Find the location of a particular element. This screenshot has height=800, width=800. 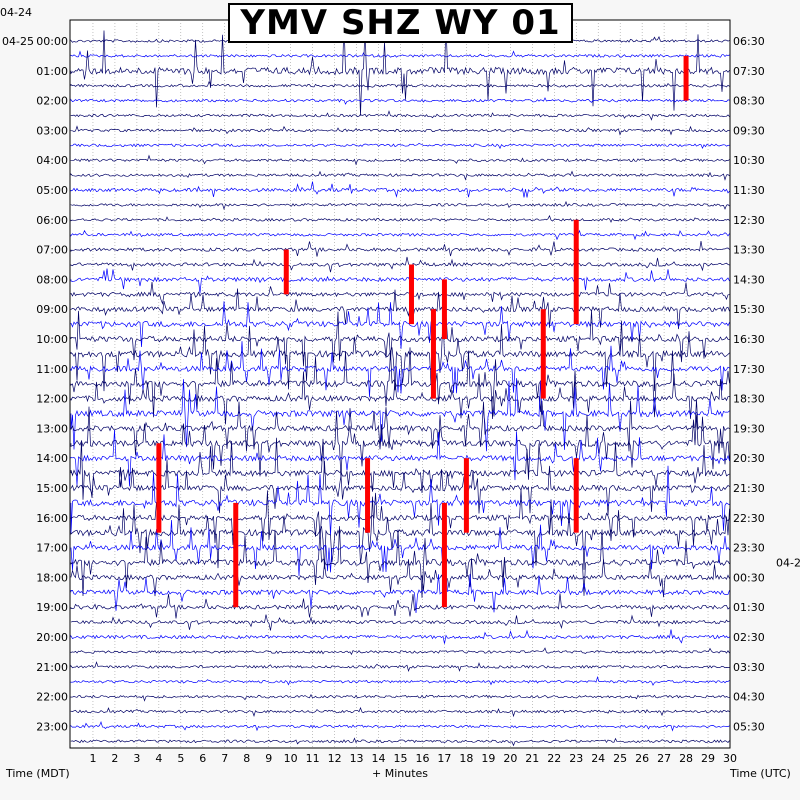

x-axis-label: + Minutes is located at coordinates (400, 773).